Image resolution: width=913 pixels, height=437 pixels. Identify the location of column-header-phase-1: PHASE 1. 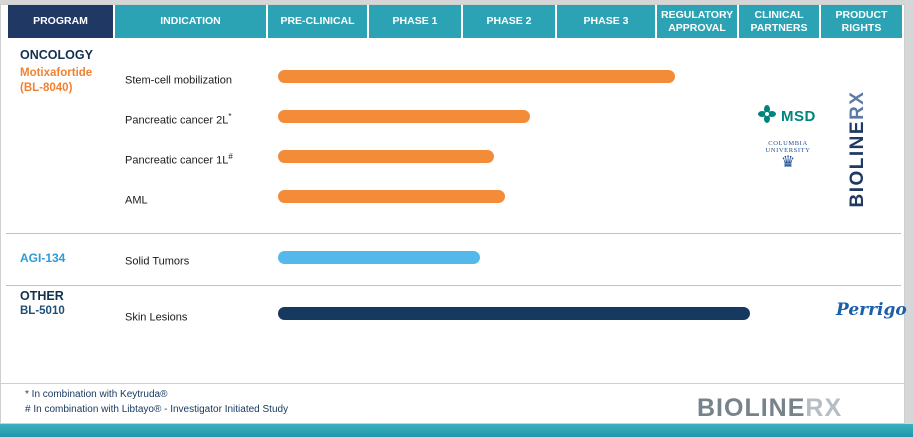
(415, 21).